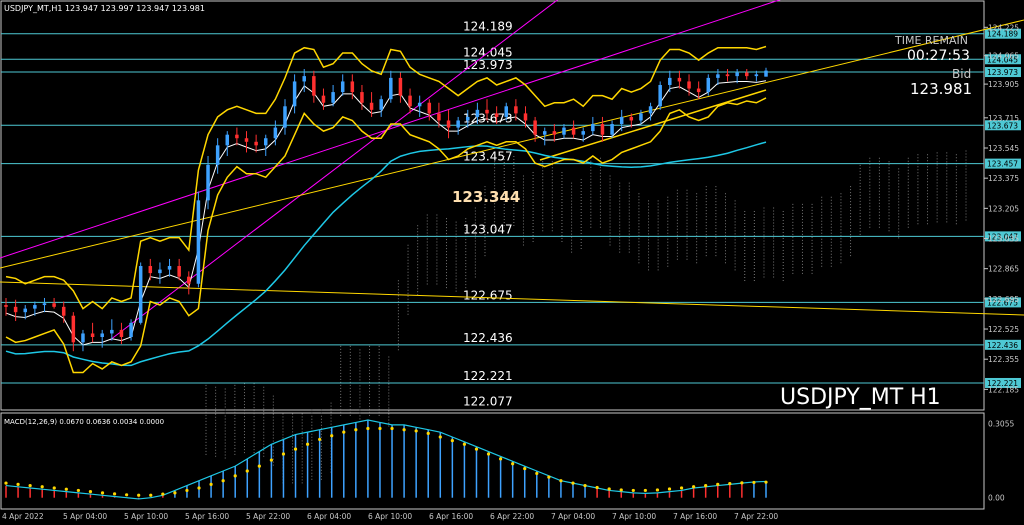 The height and width of the screenshot is (525, 1024). I want to click on level-axis-tag-label: 123.047, so click(1002, 236).